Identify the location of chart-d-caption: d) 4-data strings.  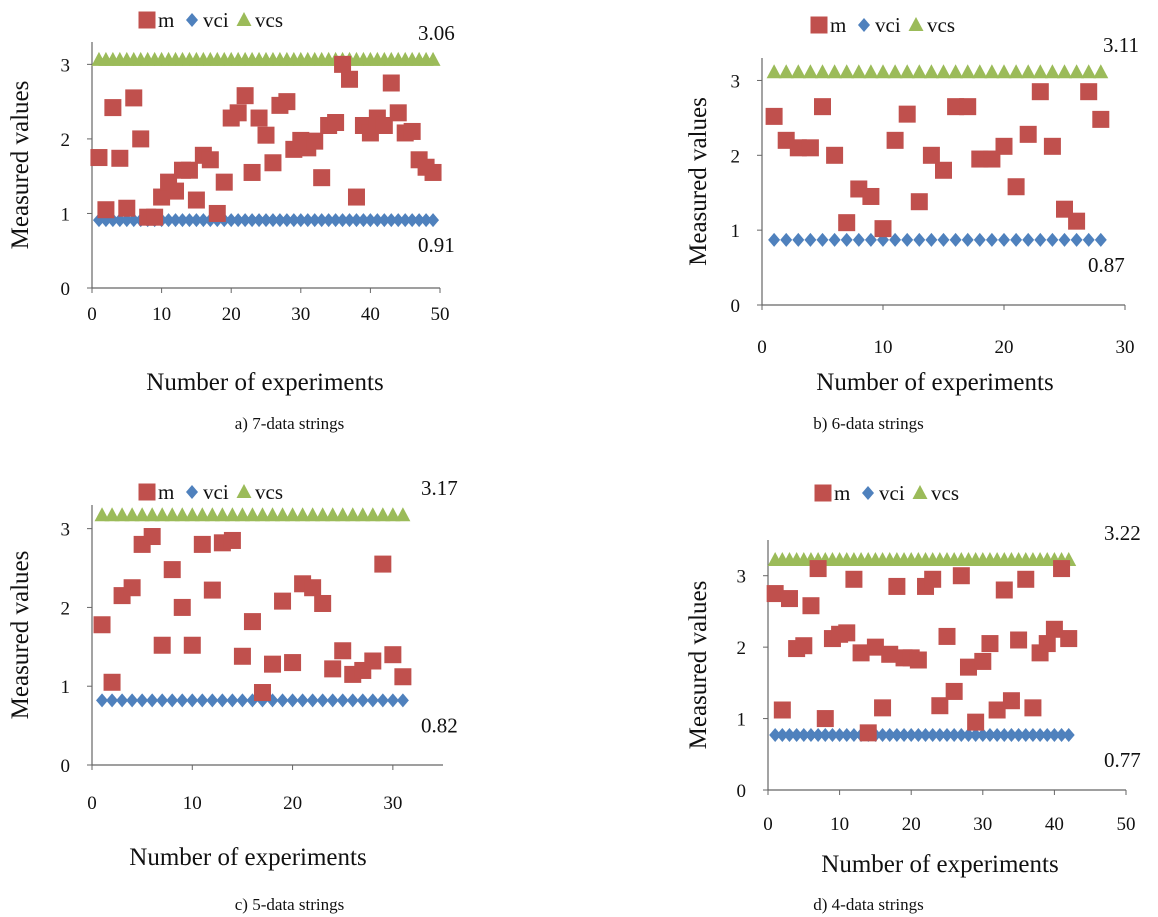
(868, 904).